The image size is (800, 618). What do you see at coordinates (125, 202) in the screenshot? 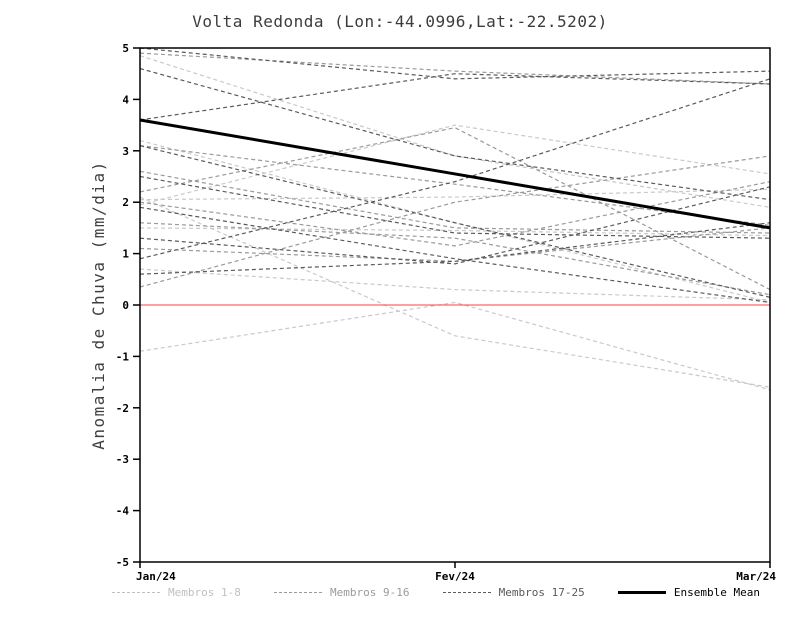
I see `y-tick-label: 2` at bounding box center [125, 202].